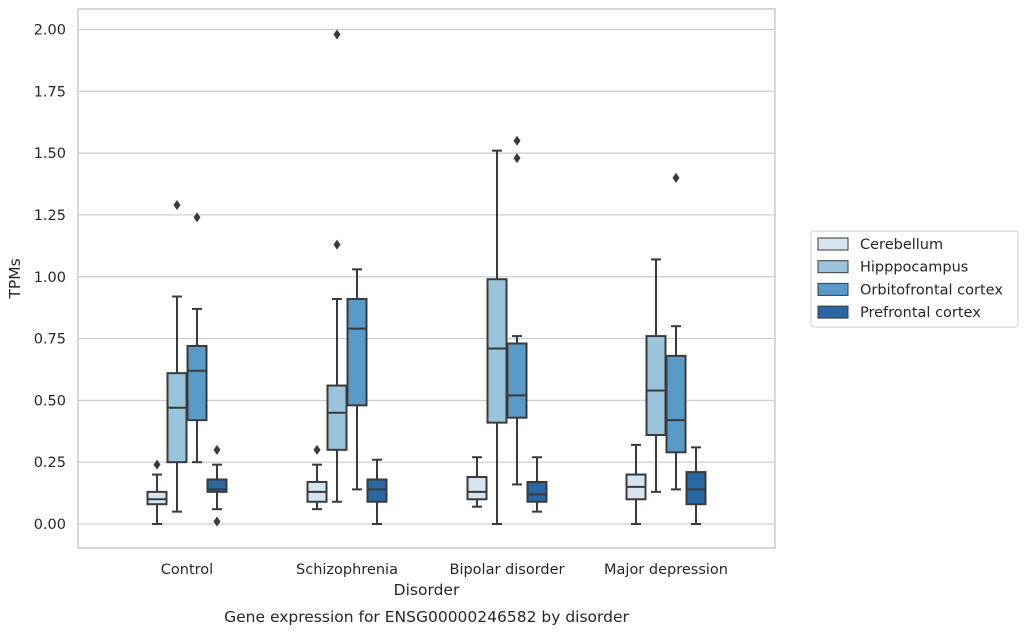 This screenshot has height=634, width=1028. Describe the element at coordinates (347, 570) in the screenshot. I see `x-tick-label: Schizophrenia` at that location.